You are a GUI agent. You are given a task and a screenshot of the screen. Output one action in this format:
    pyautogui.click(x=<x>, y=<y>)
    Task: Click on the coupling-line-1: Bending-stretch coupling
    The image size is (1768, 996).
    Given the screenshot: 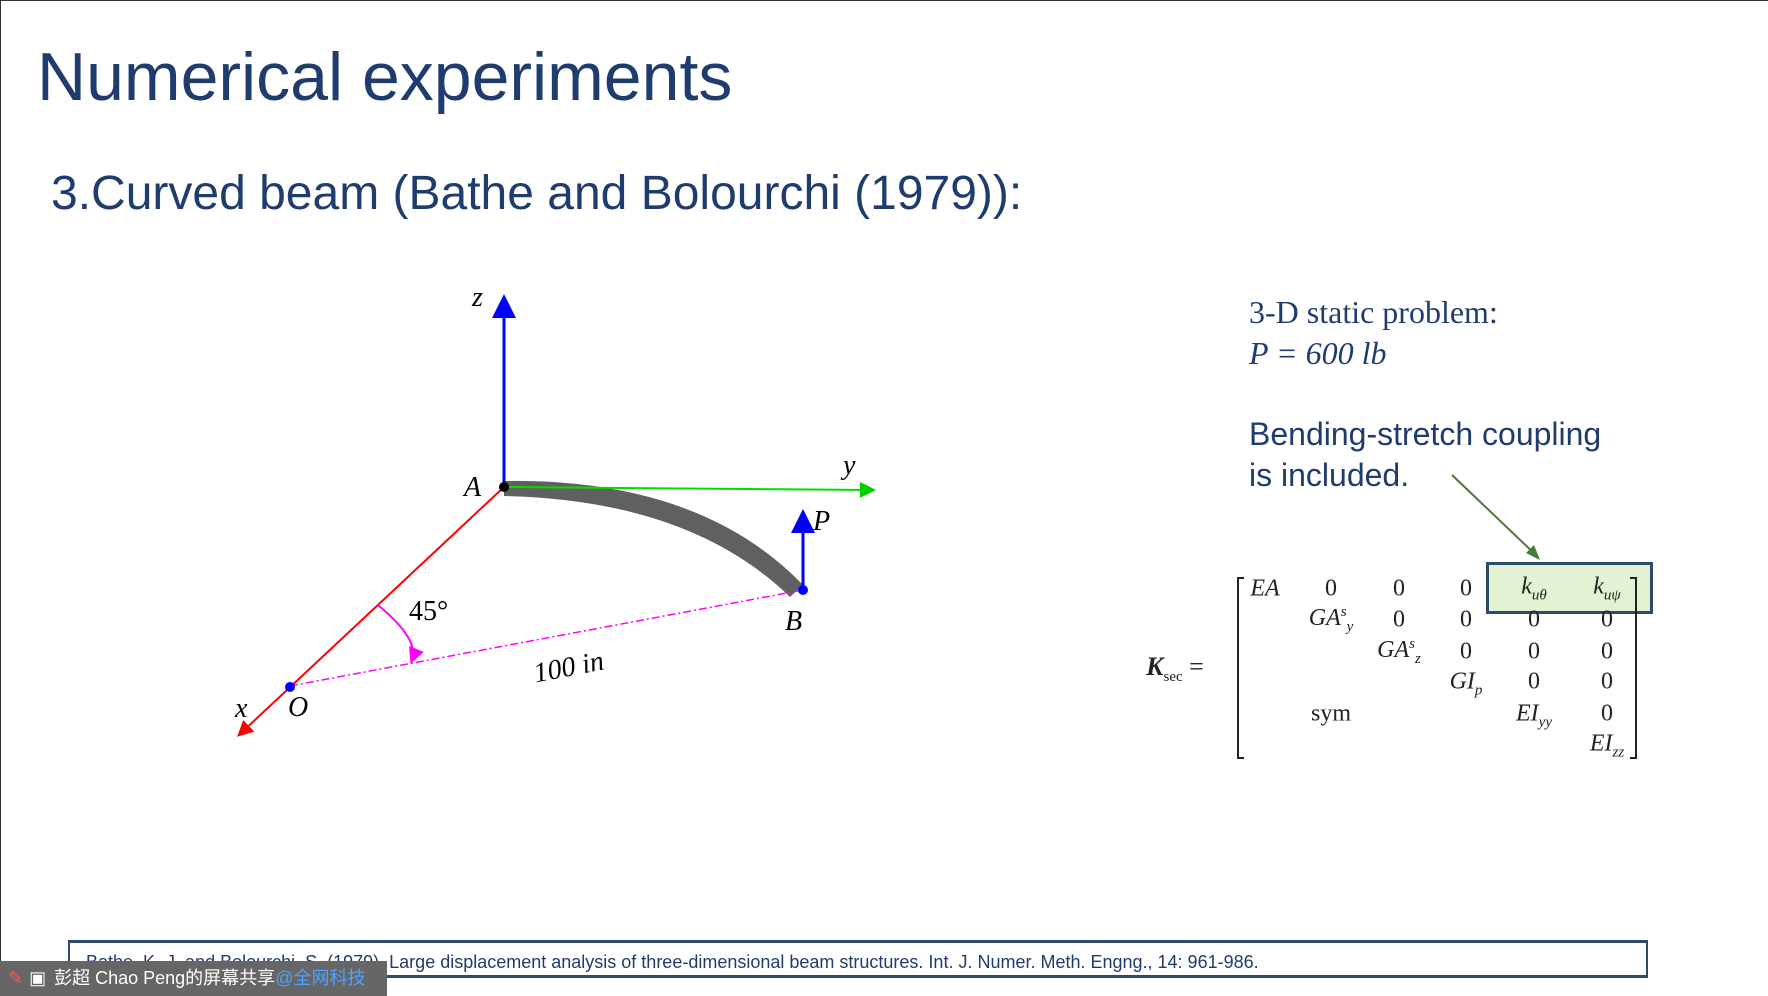 What is the action you would take?
    pyautogui.click(x=1425, y=434)
    